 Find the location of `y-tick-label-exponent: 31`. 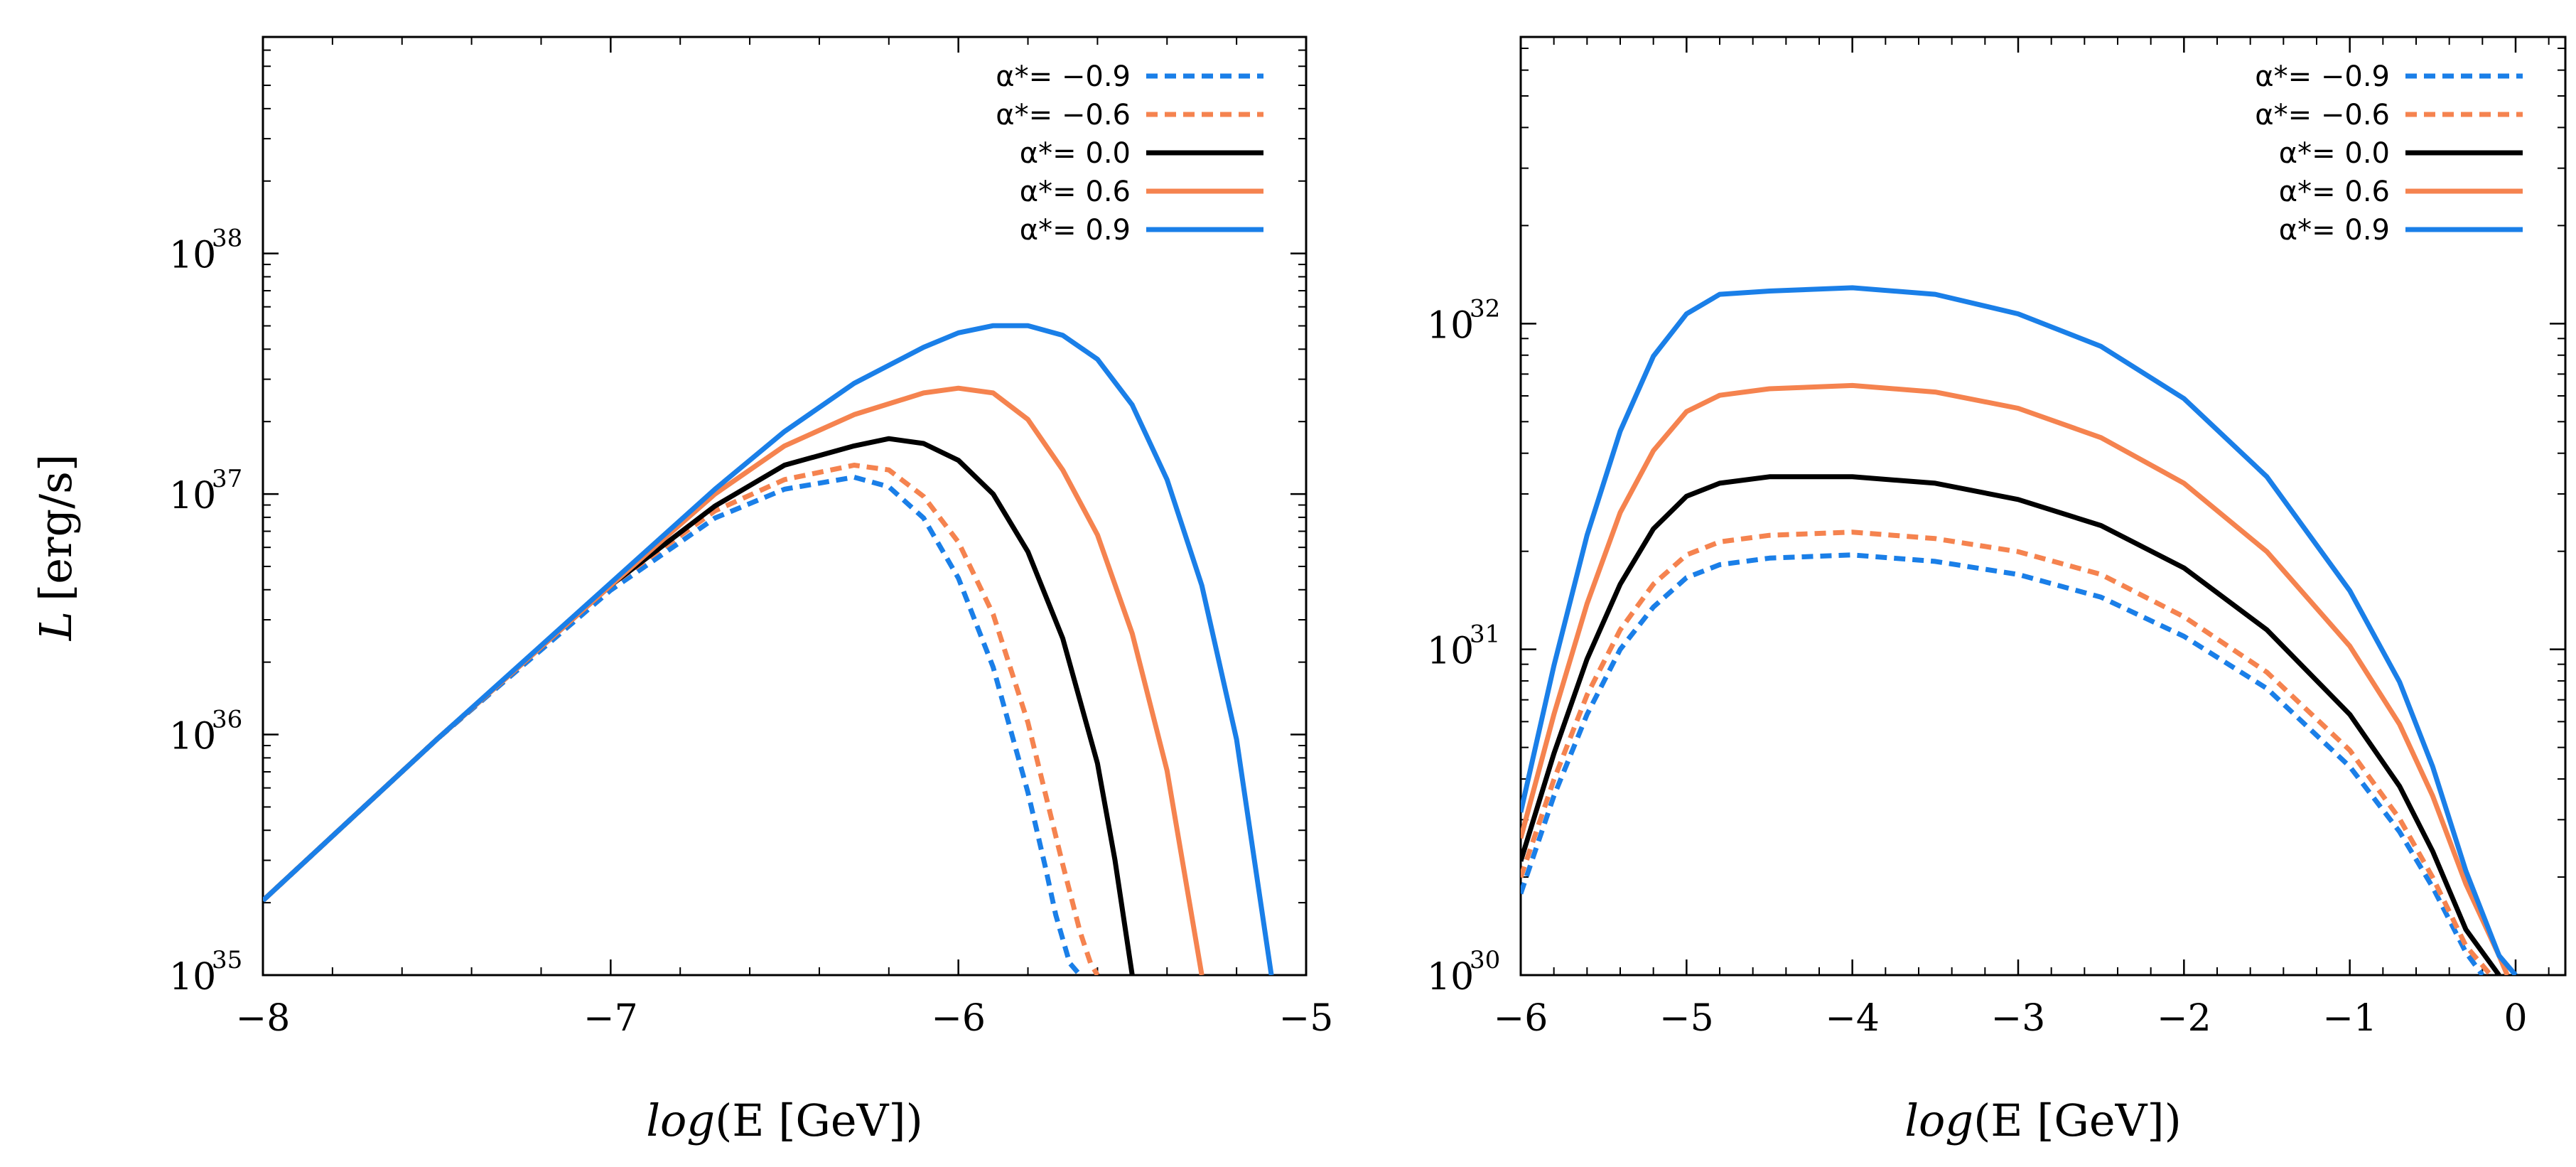

y-tick-label-exponent: 31 is located at coordinates (1485, 635).